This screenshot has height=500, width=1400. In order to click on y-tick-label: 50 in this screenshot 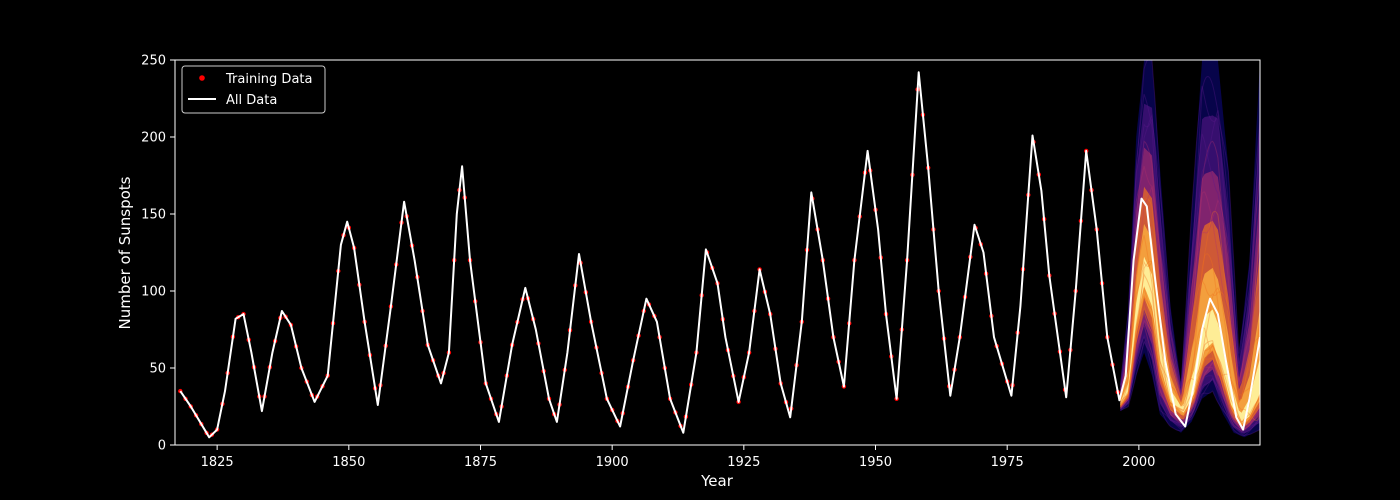, I will do `click(157, 369)`.